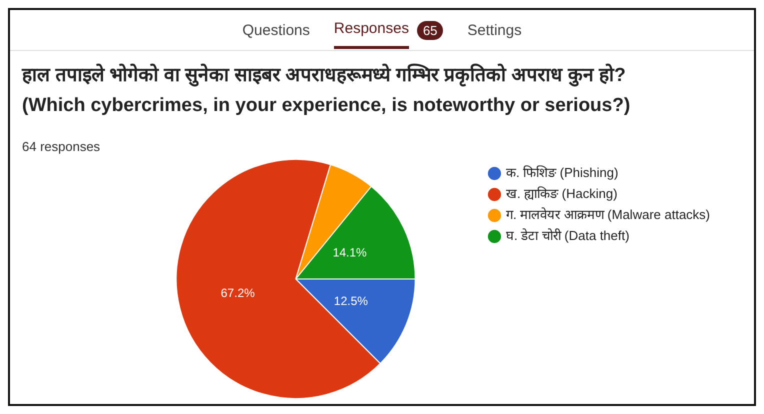  I want to click on text: Settings, so click(494, 30).